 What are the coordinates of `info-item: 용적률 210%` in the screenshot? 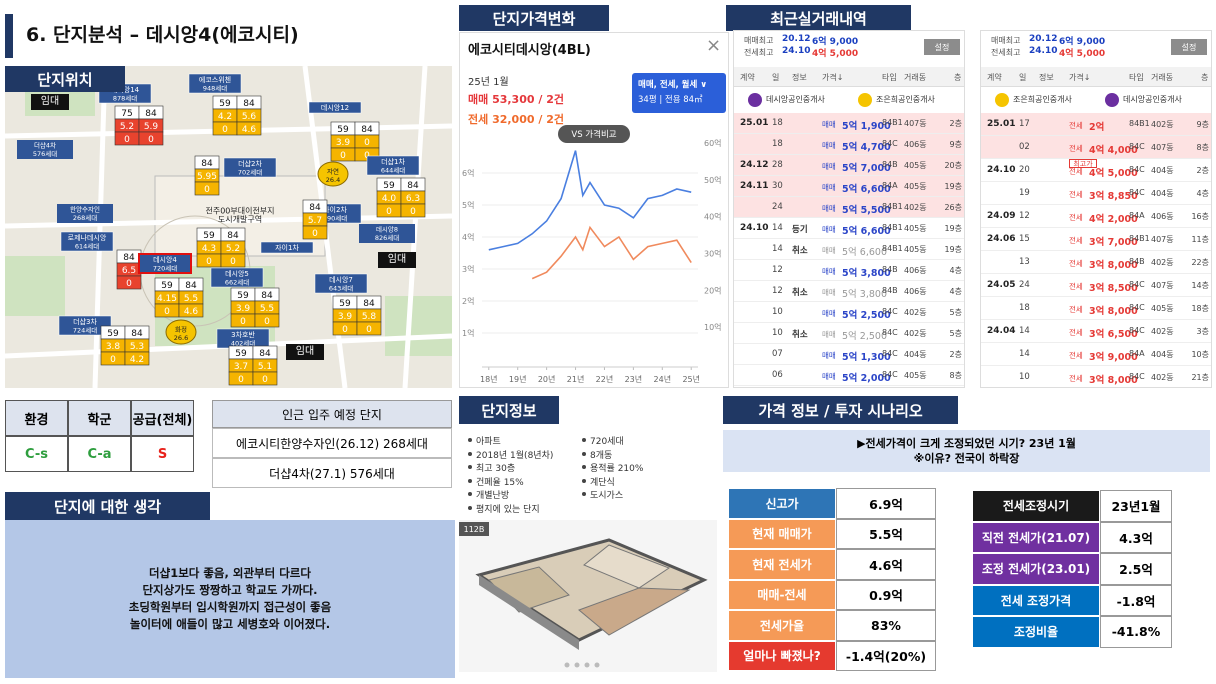 It's located at (617, 469).